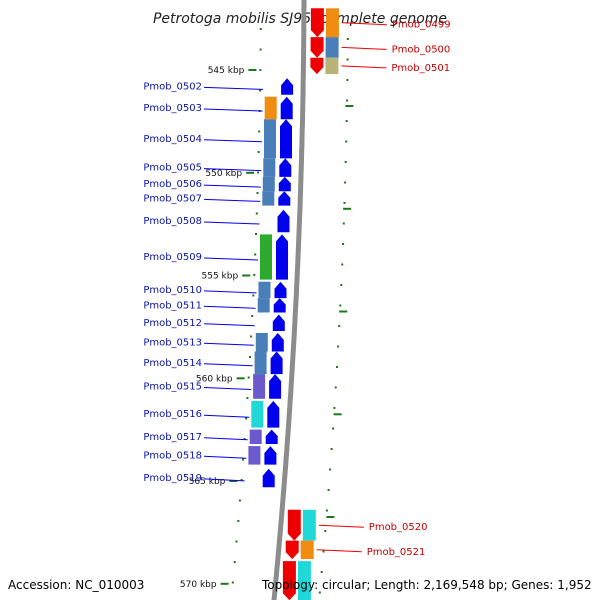 The height and width of the screenshot is (600, 600). What do you see at coordinates (76, 585) in the screenshot?
I see `accession-text: Accession: NC_010003` at bounding box center [76, 585].